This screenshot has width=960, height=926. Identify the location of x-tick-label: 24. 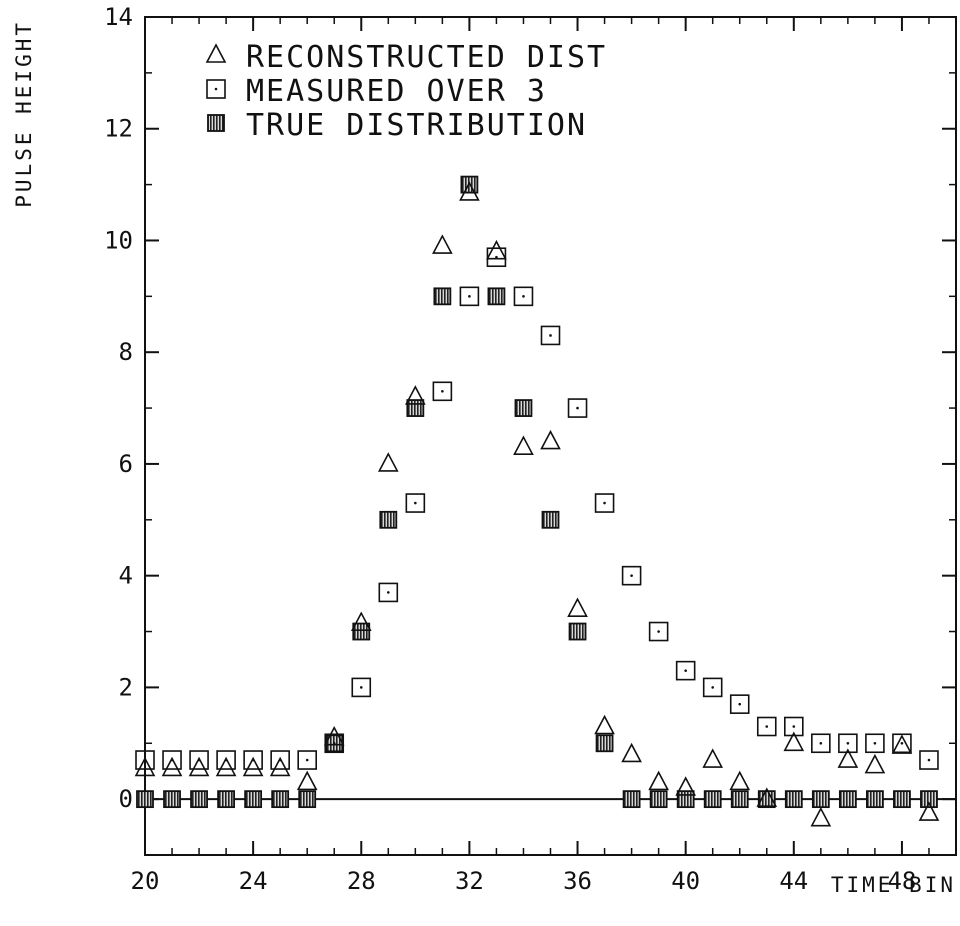
(253, 881).